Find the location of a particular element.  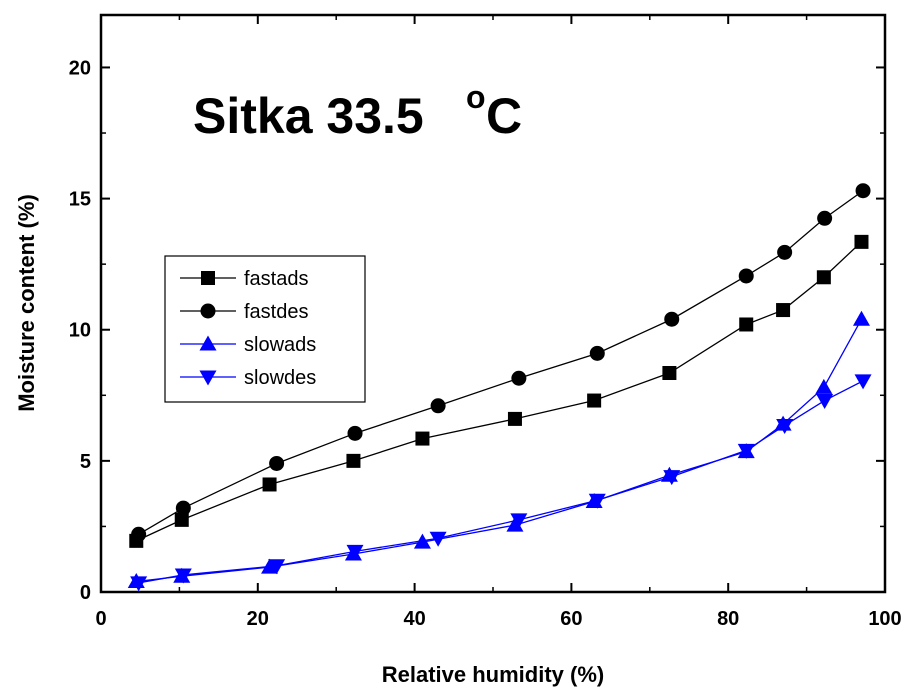

chart-title-main: Sitka 33.5 is located at coordinates (308, 116).